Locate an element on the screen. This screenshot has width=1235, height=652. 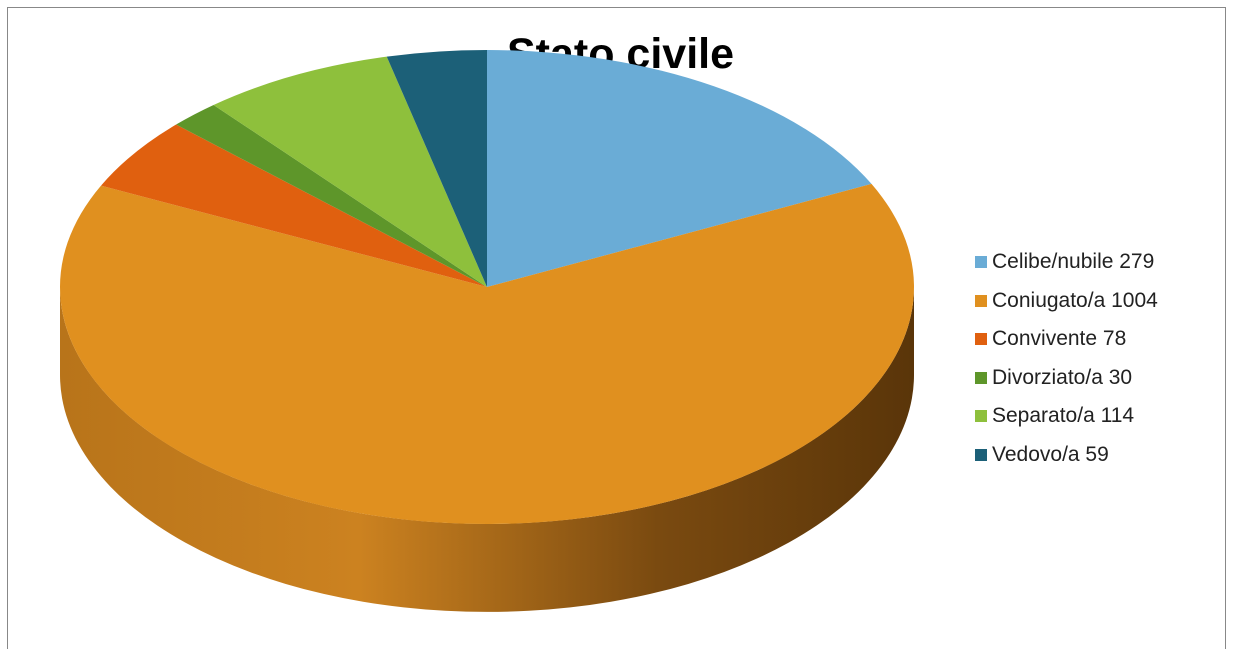
legend-item: Divorziato/a 30 is located at coordinates (1066, 378).